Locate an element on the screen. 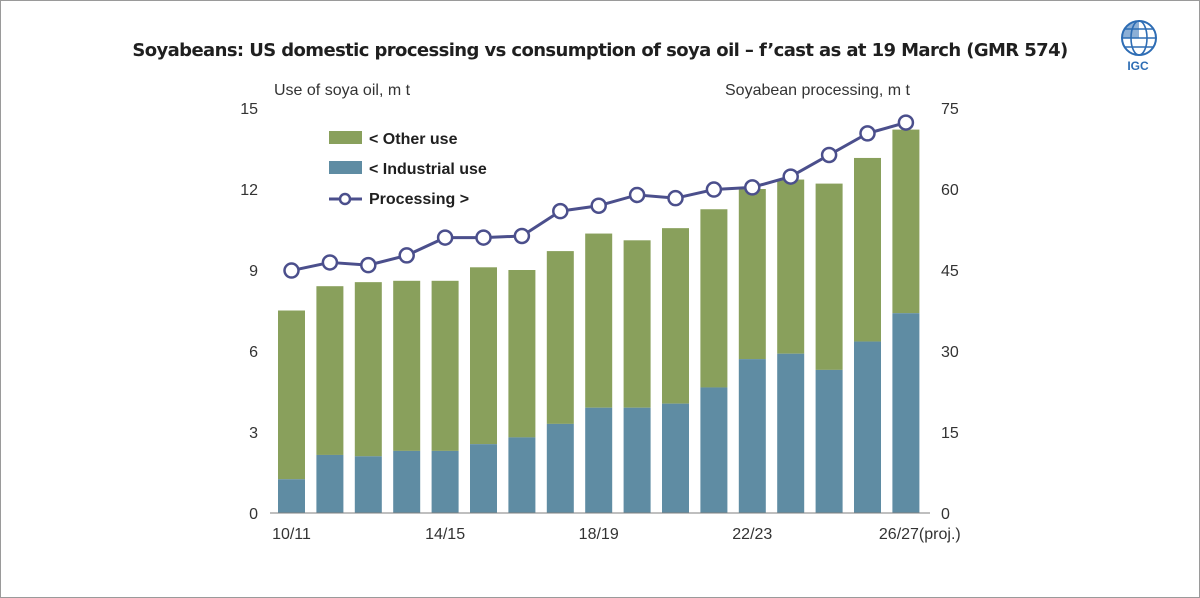 Image resolution: width=1200 pixels, height=598 pixels. processing-point-21/22 is located at coordinates (714, 189).